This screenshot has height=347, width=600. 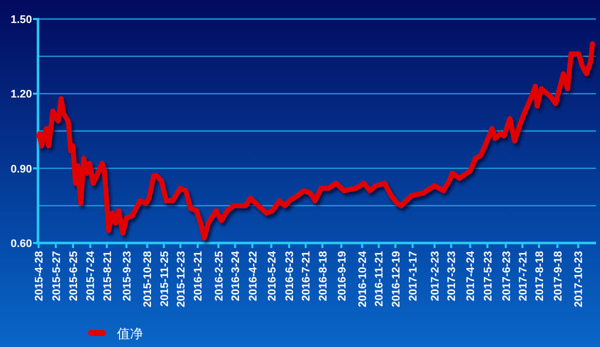 What do you see at coordinates (181, 279) in the screenshot?
I see `x-tick-label: 2015-12-23` at bounding box center [181, 279].